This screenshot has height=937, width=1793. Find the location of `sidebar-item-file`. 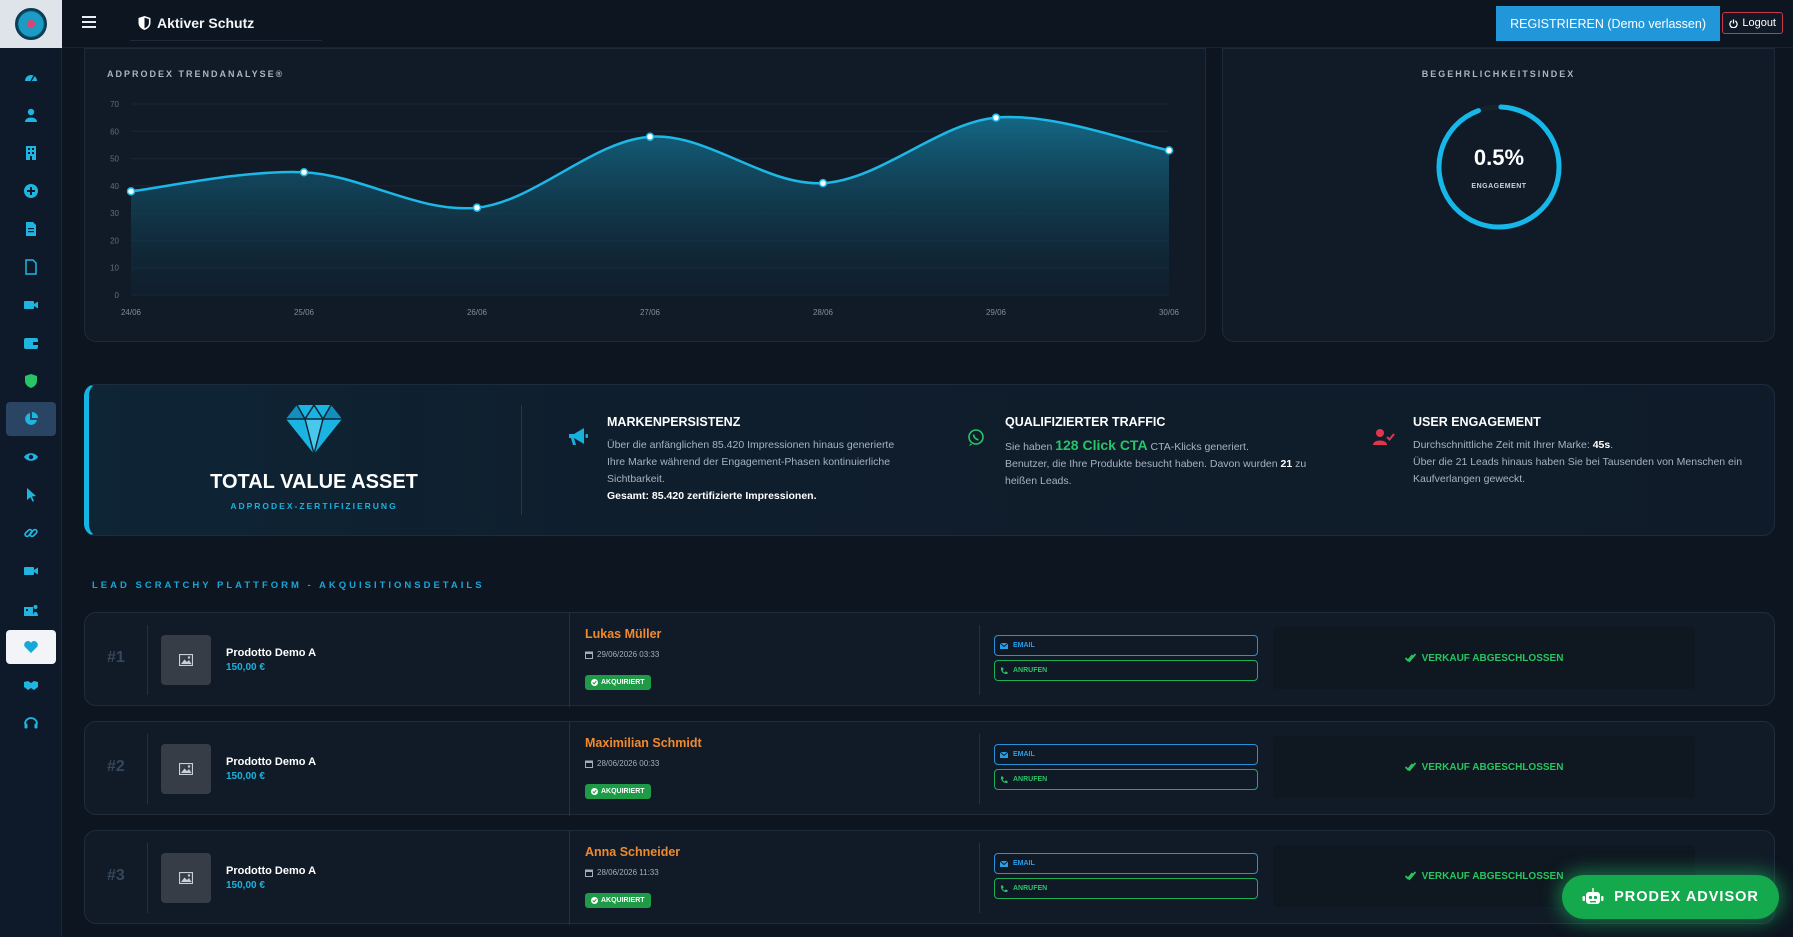

sidebar-item-file is located at coordinates (31, 267).